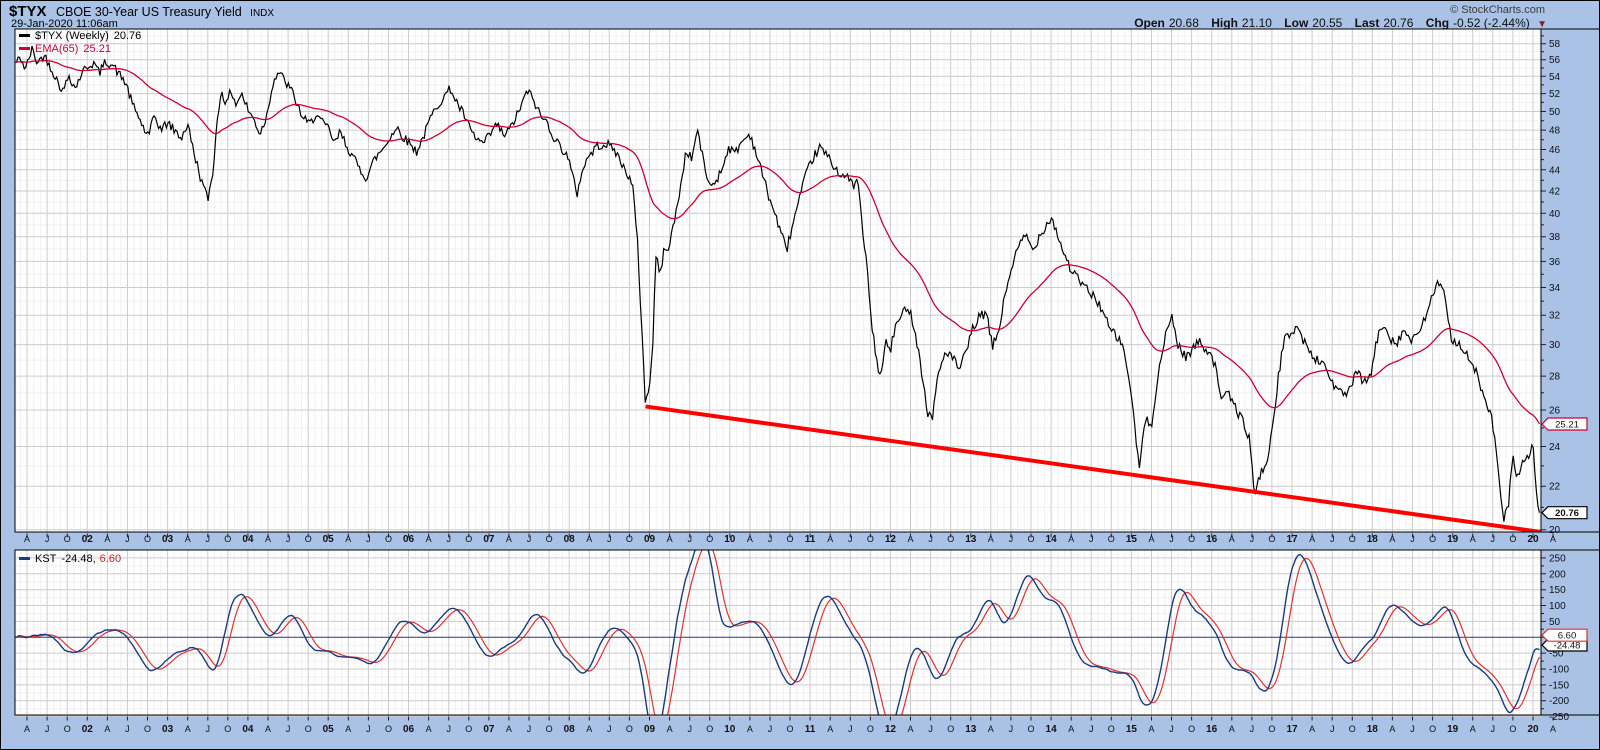  What do you see at coordinates (1132, 539) in the screenshot?
I see `x-axis-label: 15` at bounding box center [1132, 539].